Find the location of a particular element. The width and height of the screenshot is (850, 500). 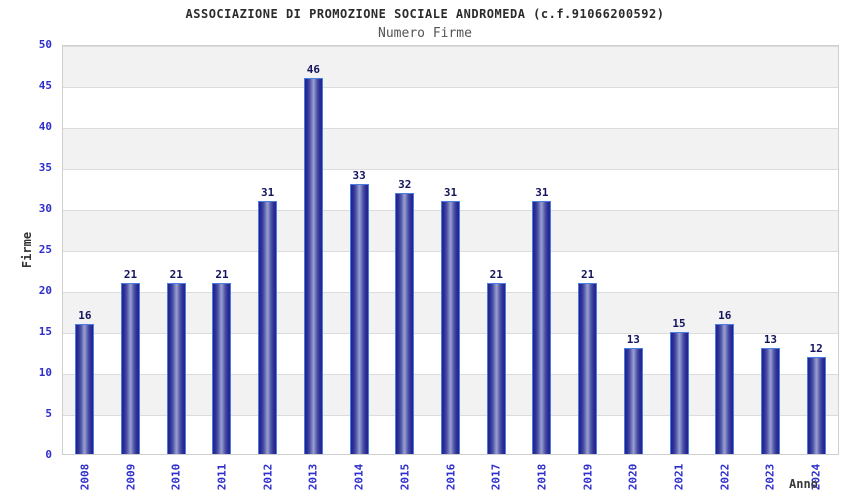

y-tick-0: 0 is located at coordinates (48, 454).